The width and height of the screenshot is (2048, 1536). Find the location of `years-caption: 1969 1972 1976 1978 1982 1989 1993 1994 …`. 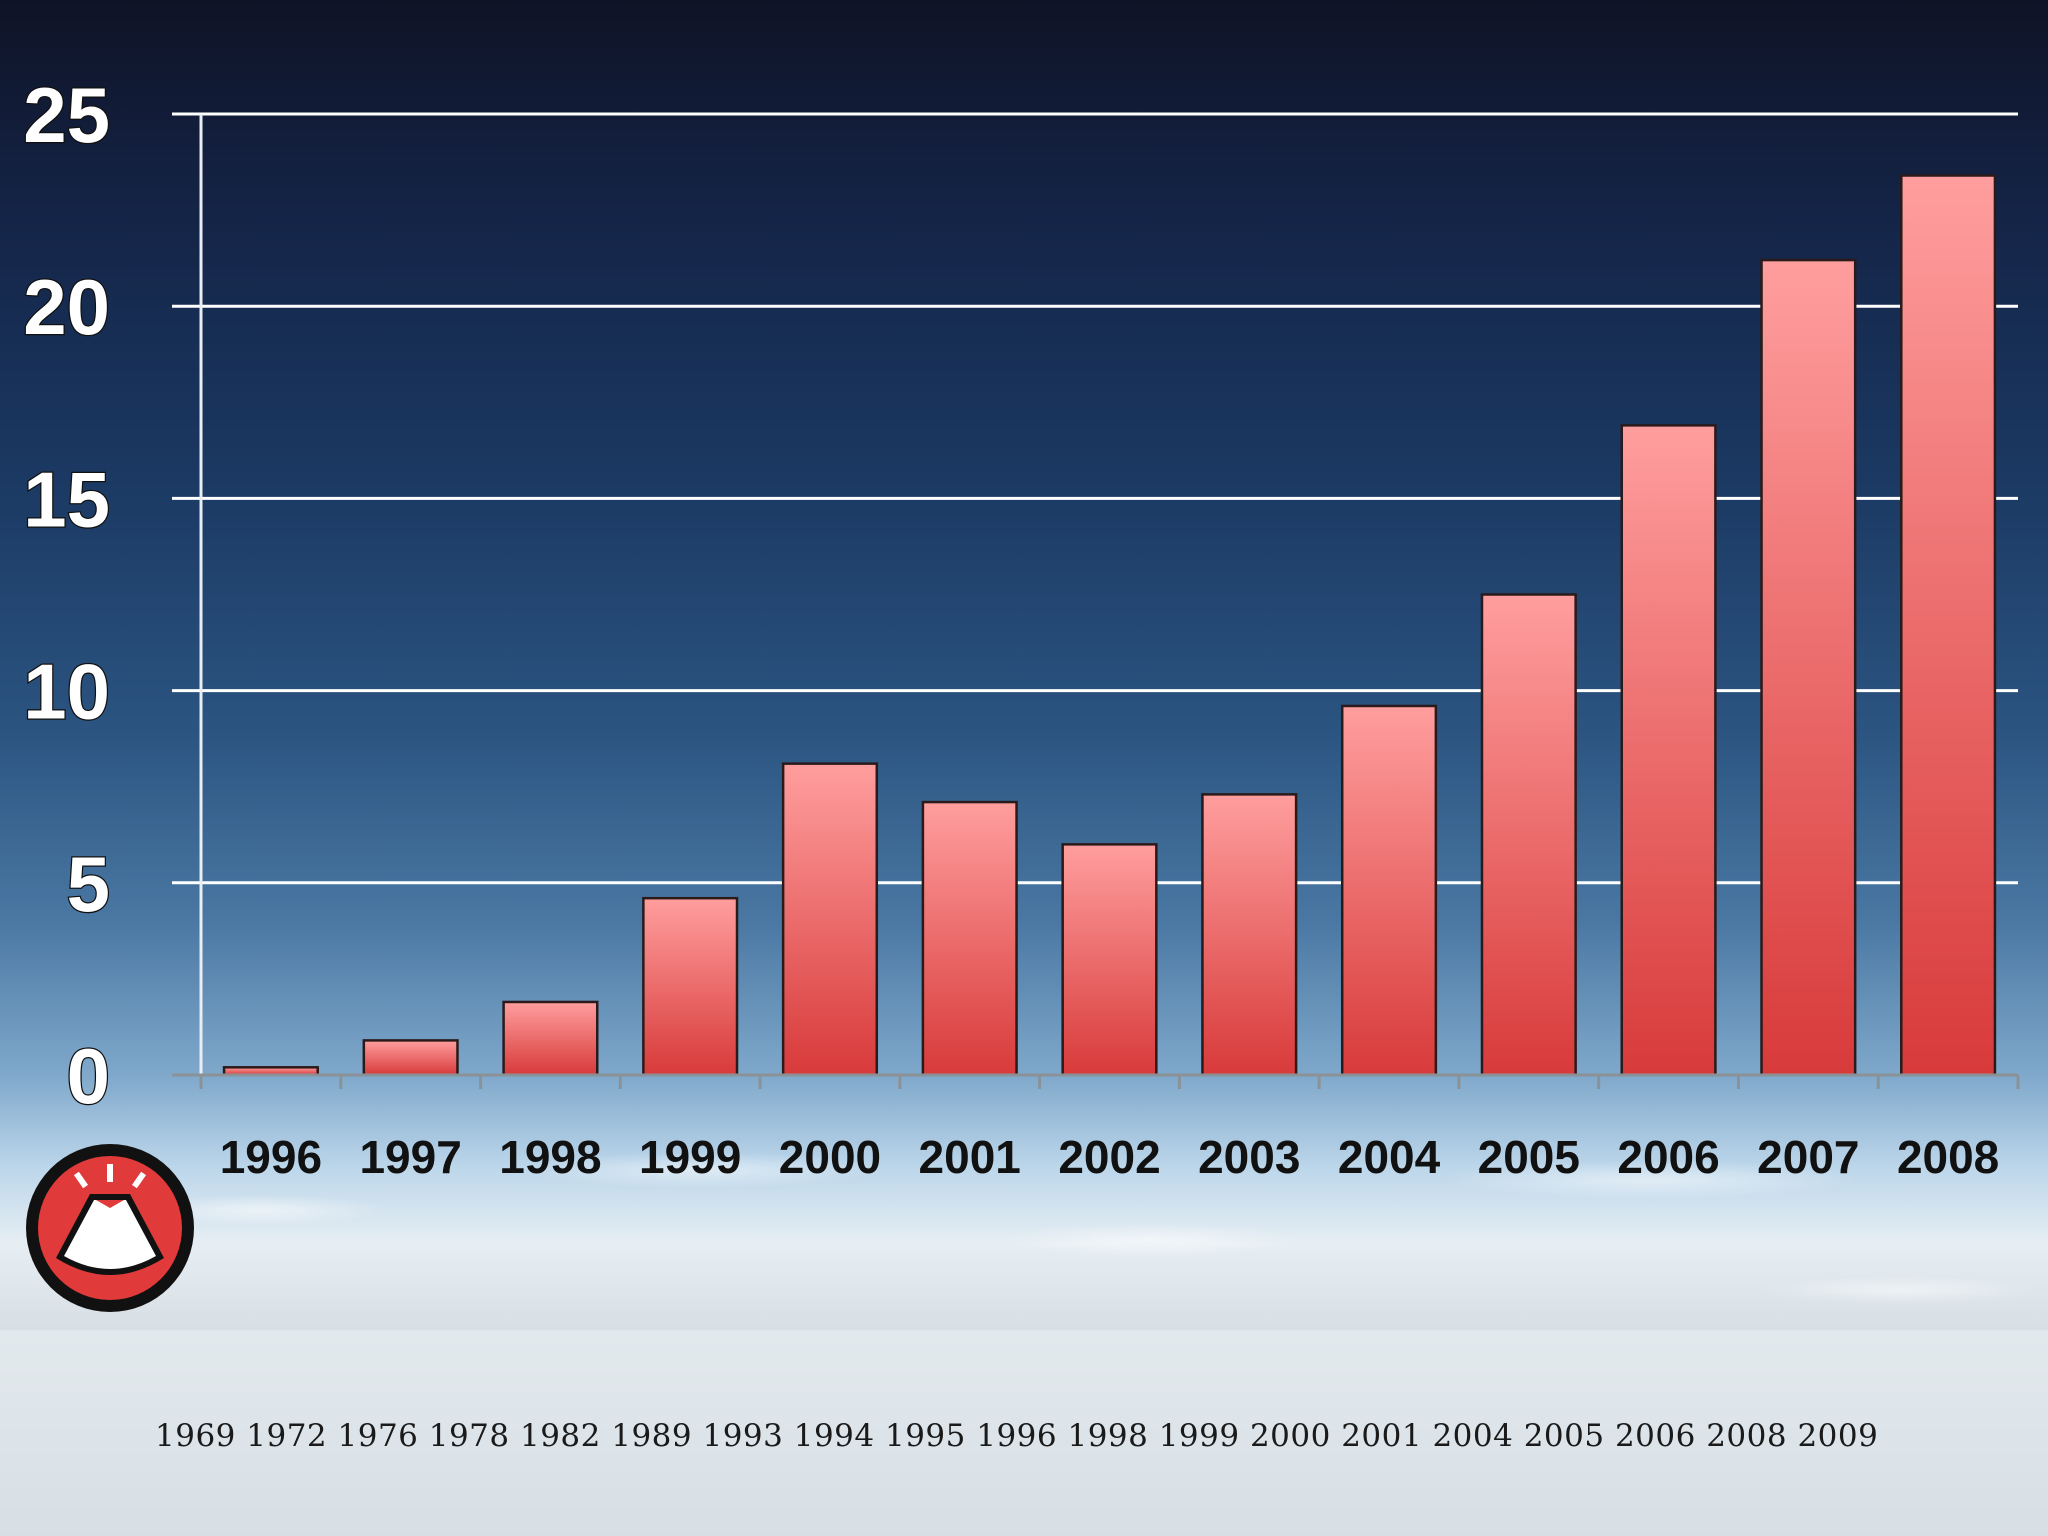

years-caption: 1969 1972 1976 1978 1982 1989 1993 1994 … is located at coordinates (1017, 1436).